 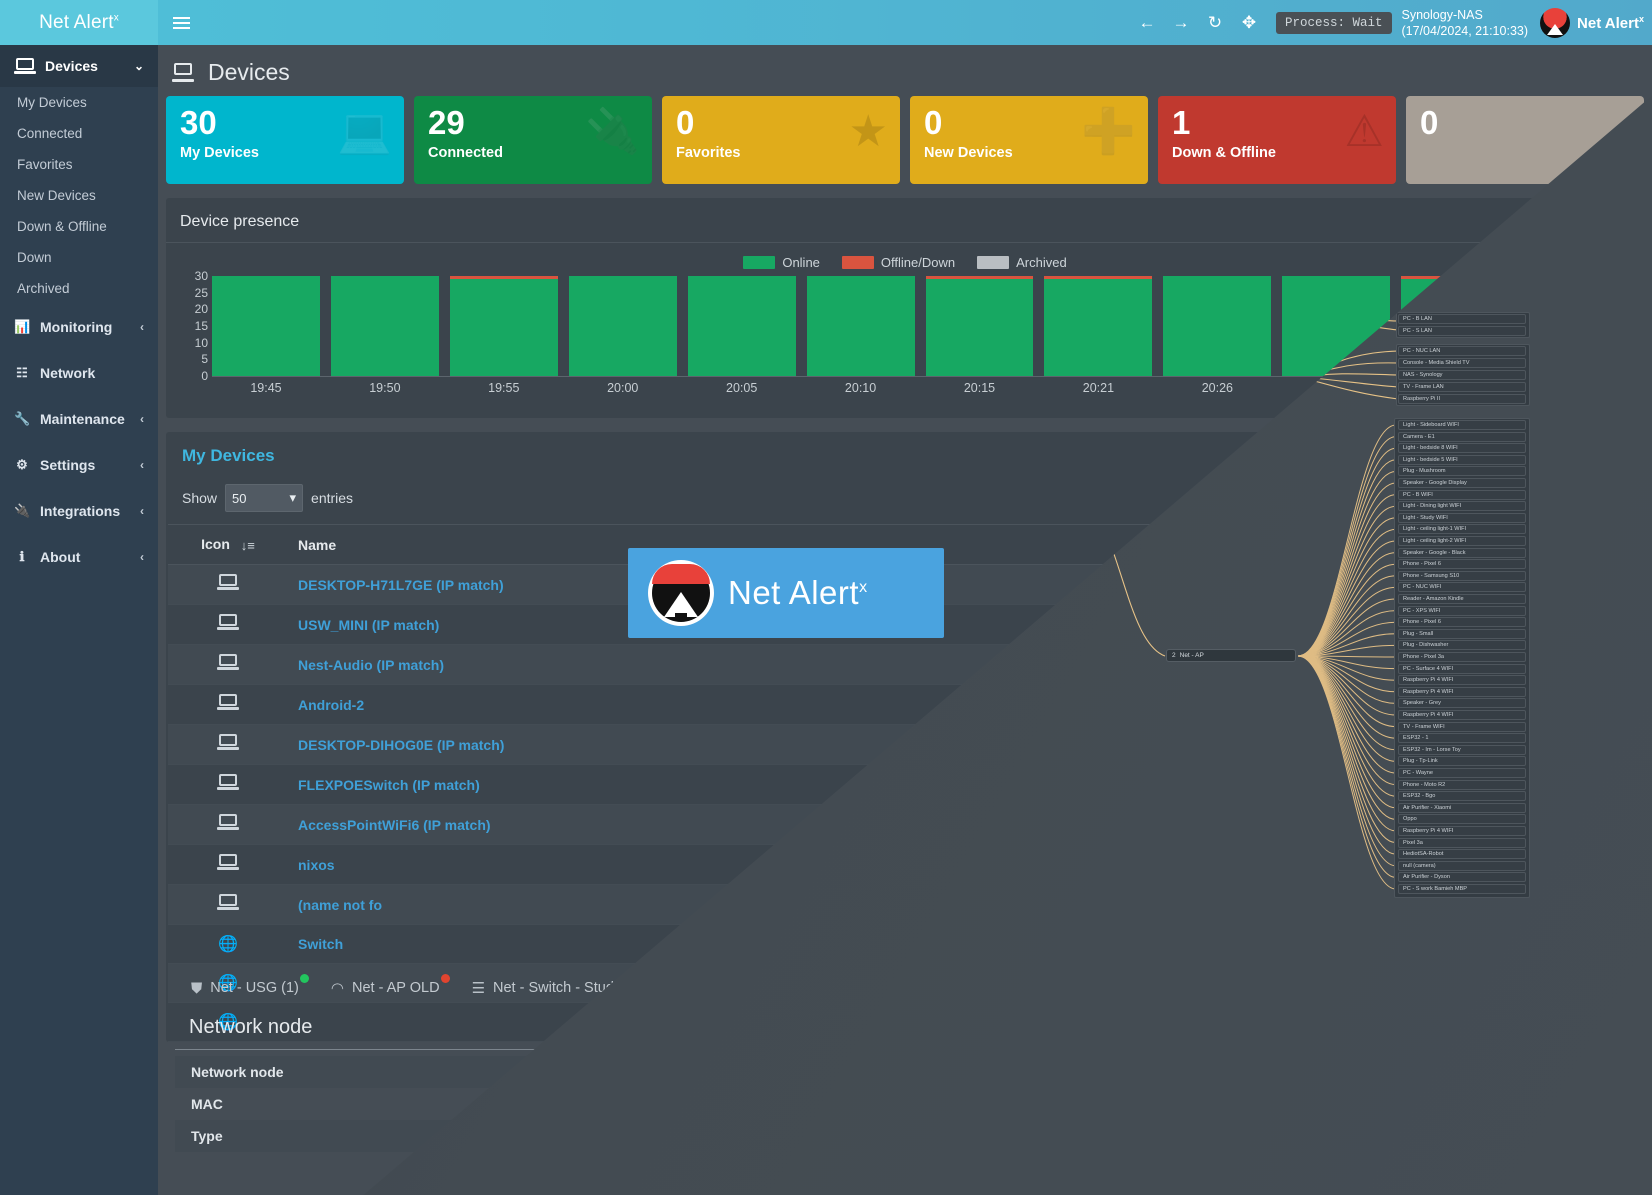 I want to click on panel-header: My Devices, so click(x=905, y=453).